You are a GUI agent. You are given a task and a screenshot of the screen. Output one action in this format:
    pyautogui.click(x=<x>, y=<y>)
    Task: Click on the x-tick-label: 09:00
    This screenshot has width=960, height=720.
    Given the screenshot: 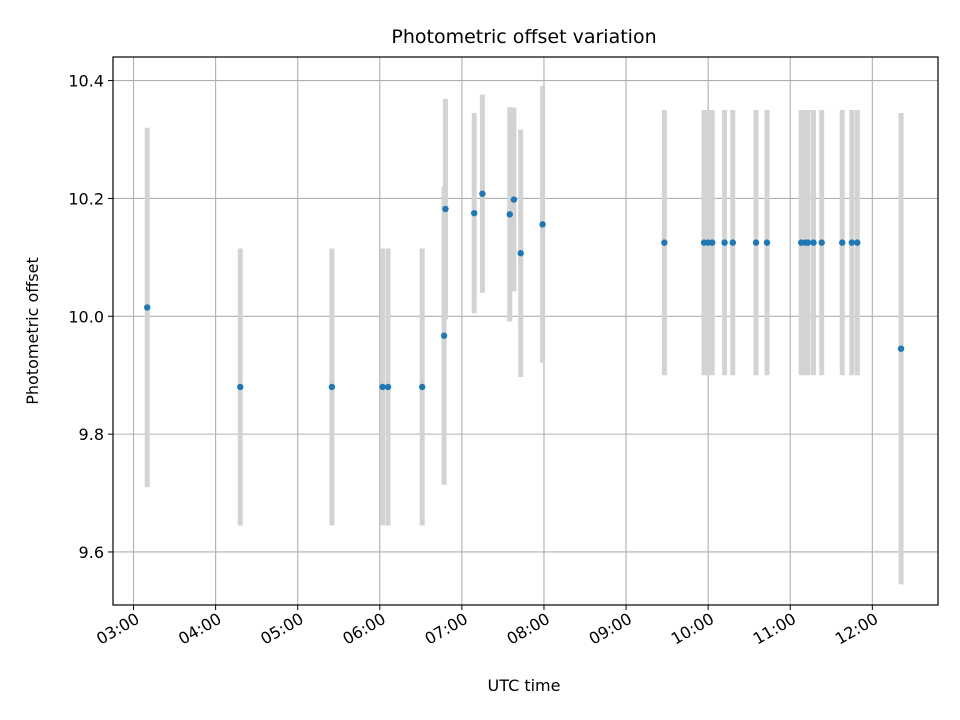 What is the action you would take?
    pyautogui.click(x=610, y=629)
    